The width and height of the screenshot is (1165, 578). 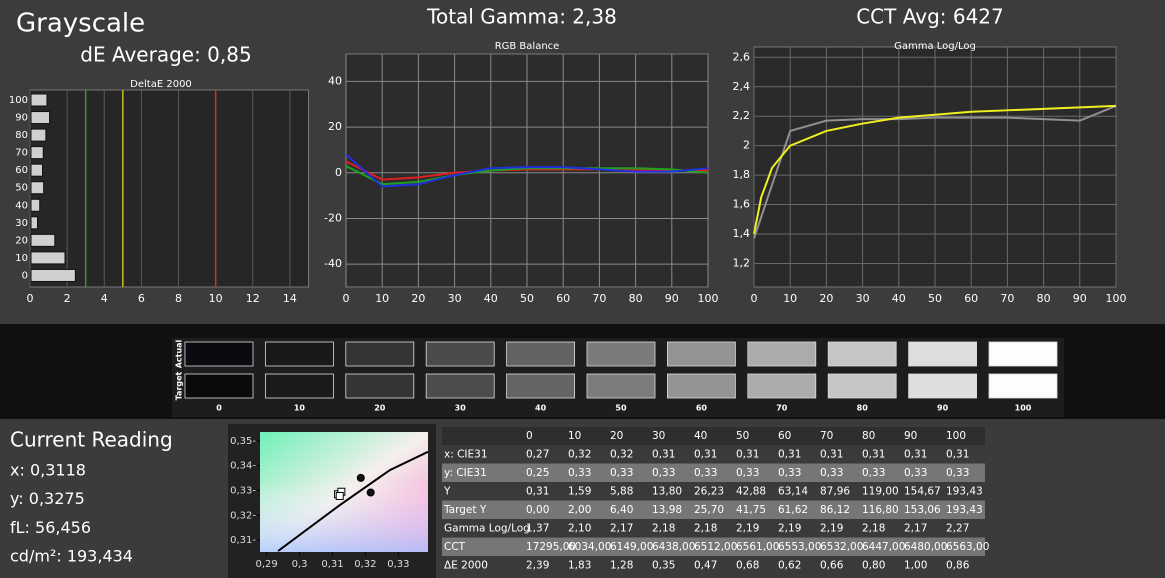 I want to click on y-tick-label: 40, so click(x=335, y=80).